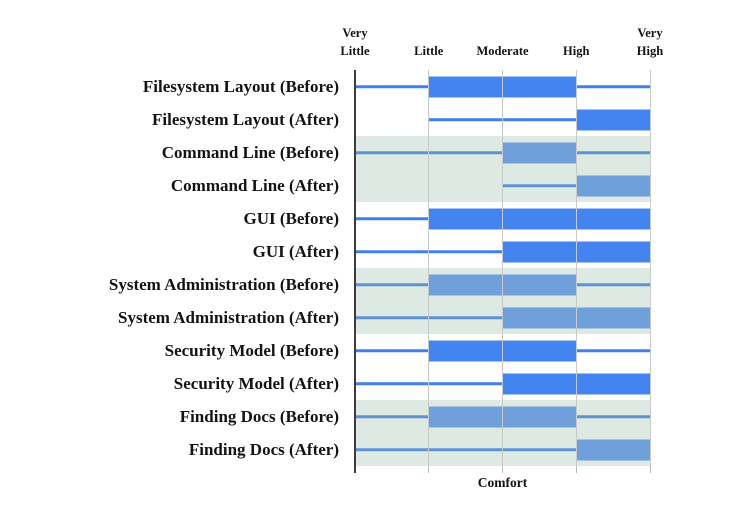 The image size is (730, 513). I want to click on axis-tick-label: Little, so click(429, 50).